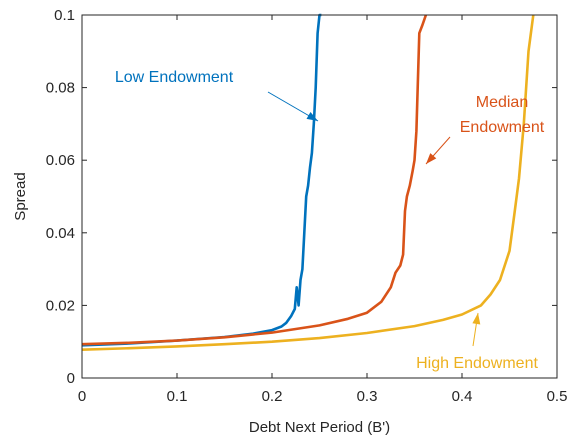 The width and height of the screenshot is (574, 445). What do you see at coordinates (20, 196) in the screenshot?
I see `y-axis-label: Spread` at bounding box center [20, 196].